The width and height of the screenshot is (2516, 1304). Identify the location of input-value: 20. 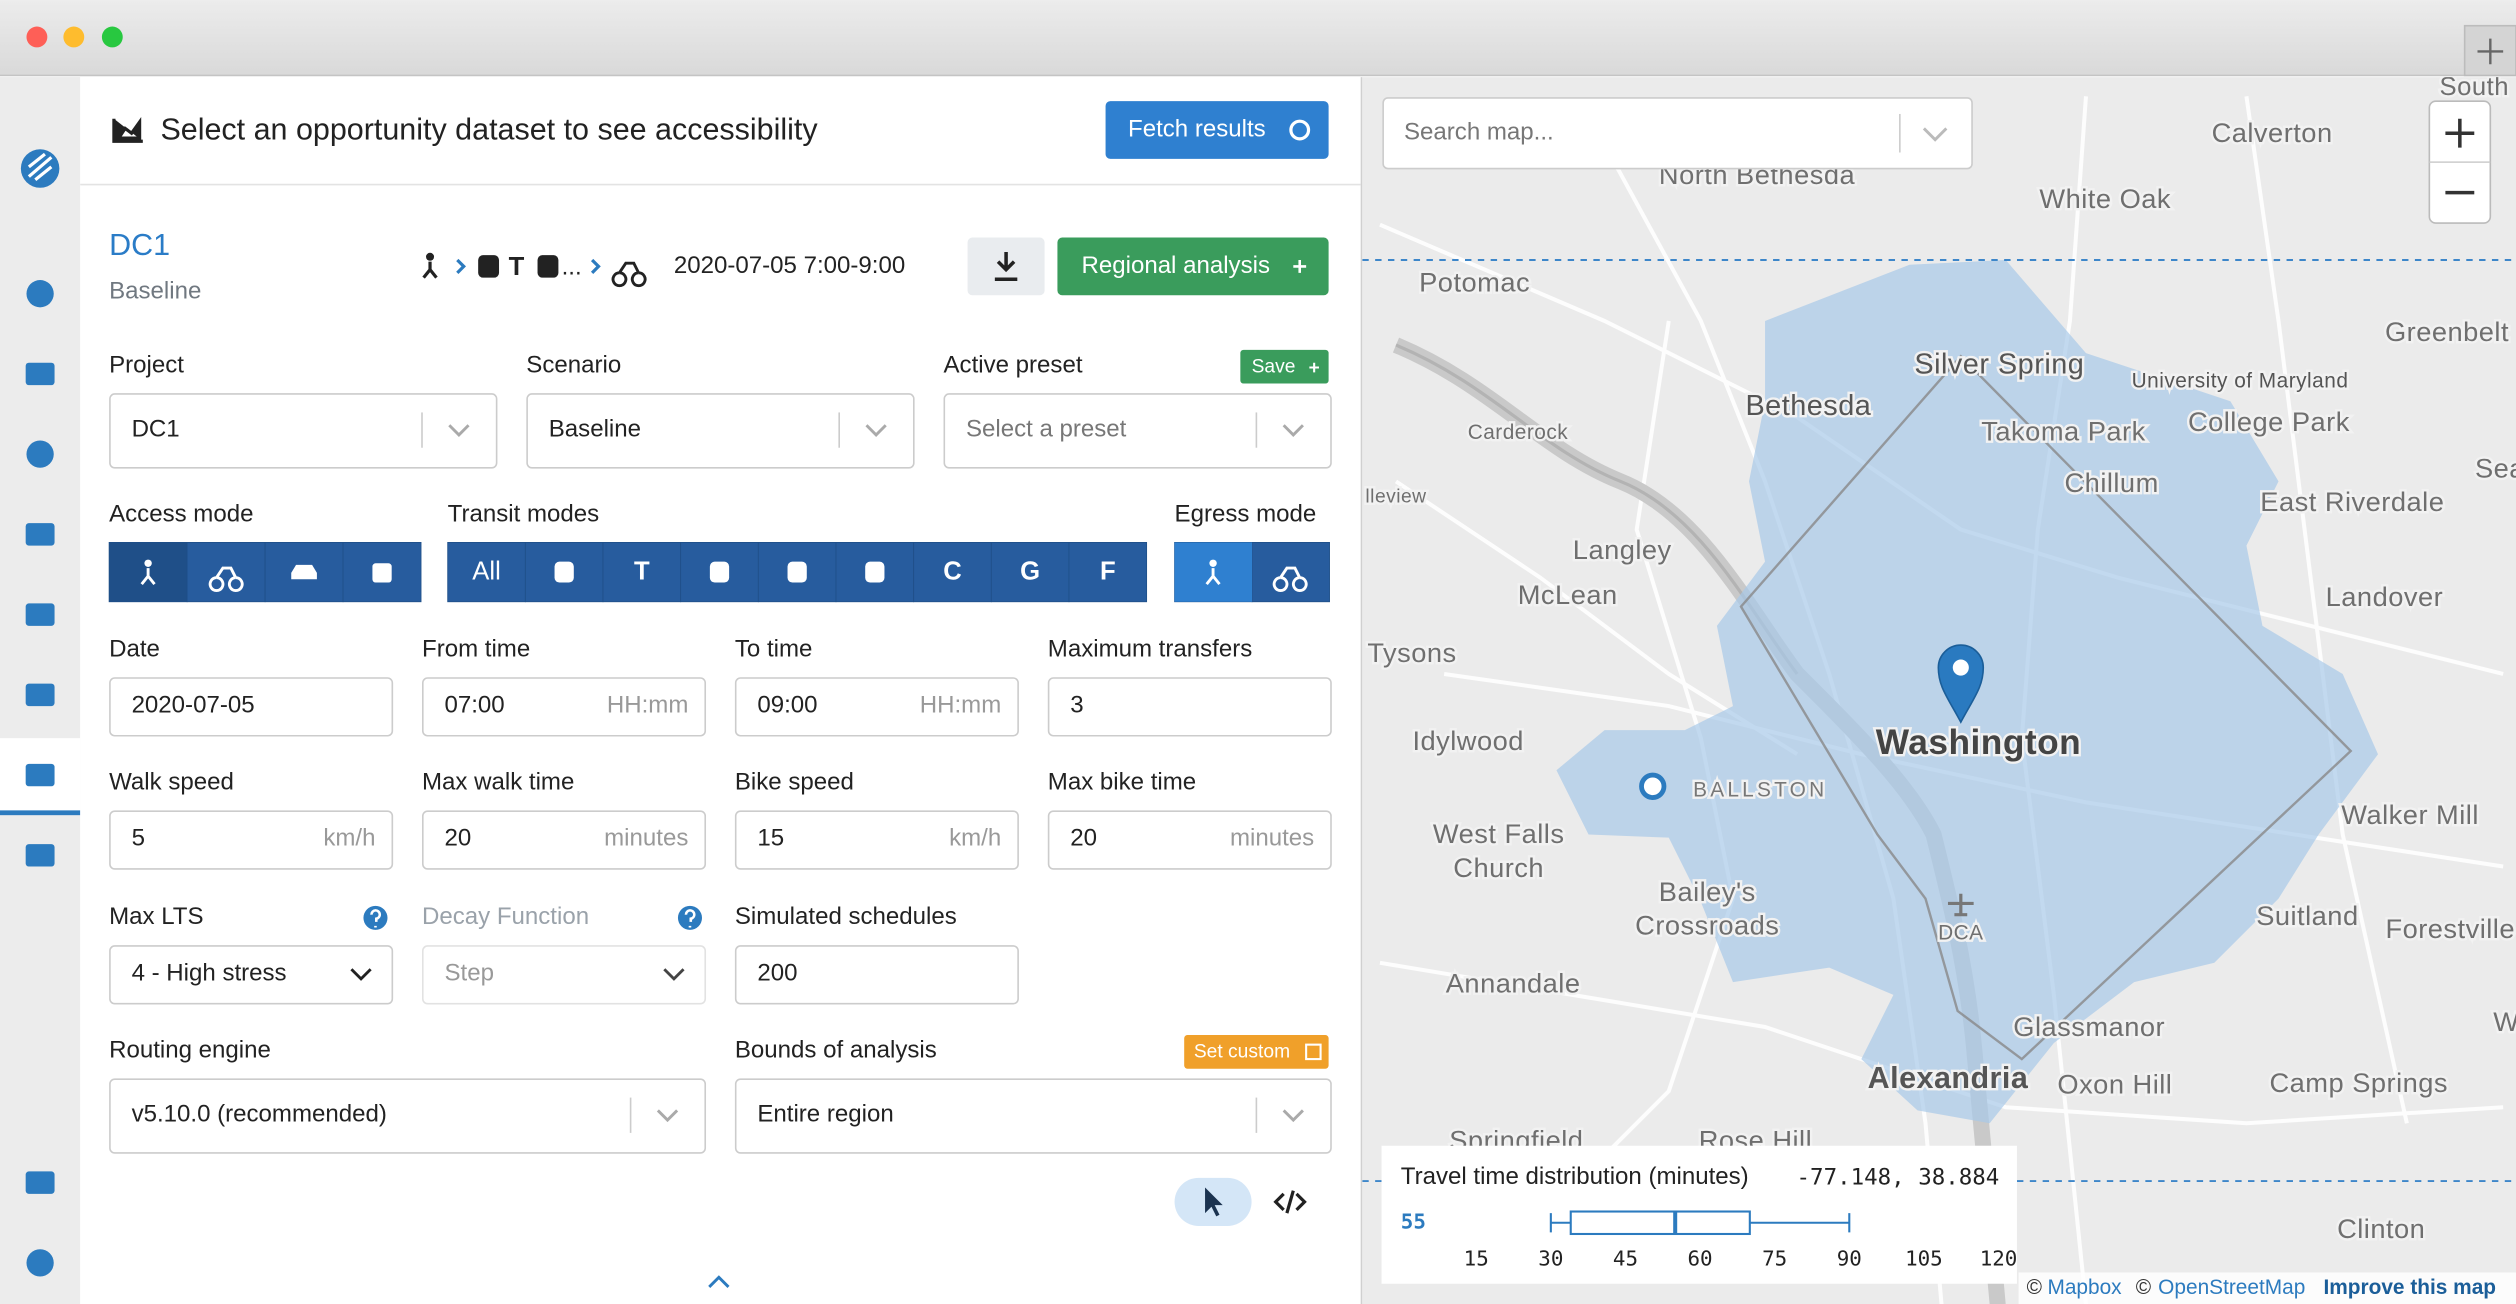
(457, 838).